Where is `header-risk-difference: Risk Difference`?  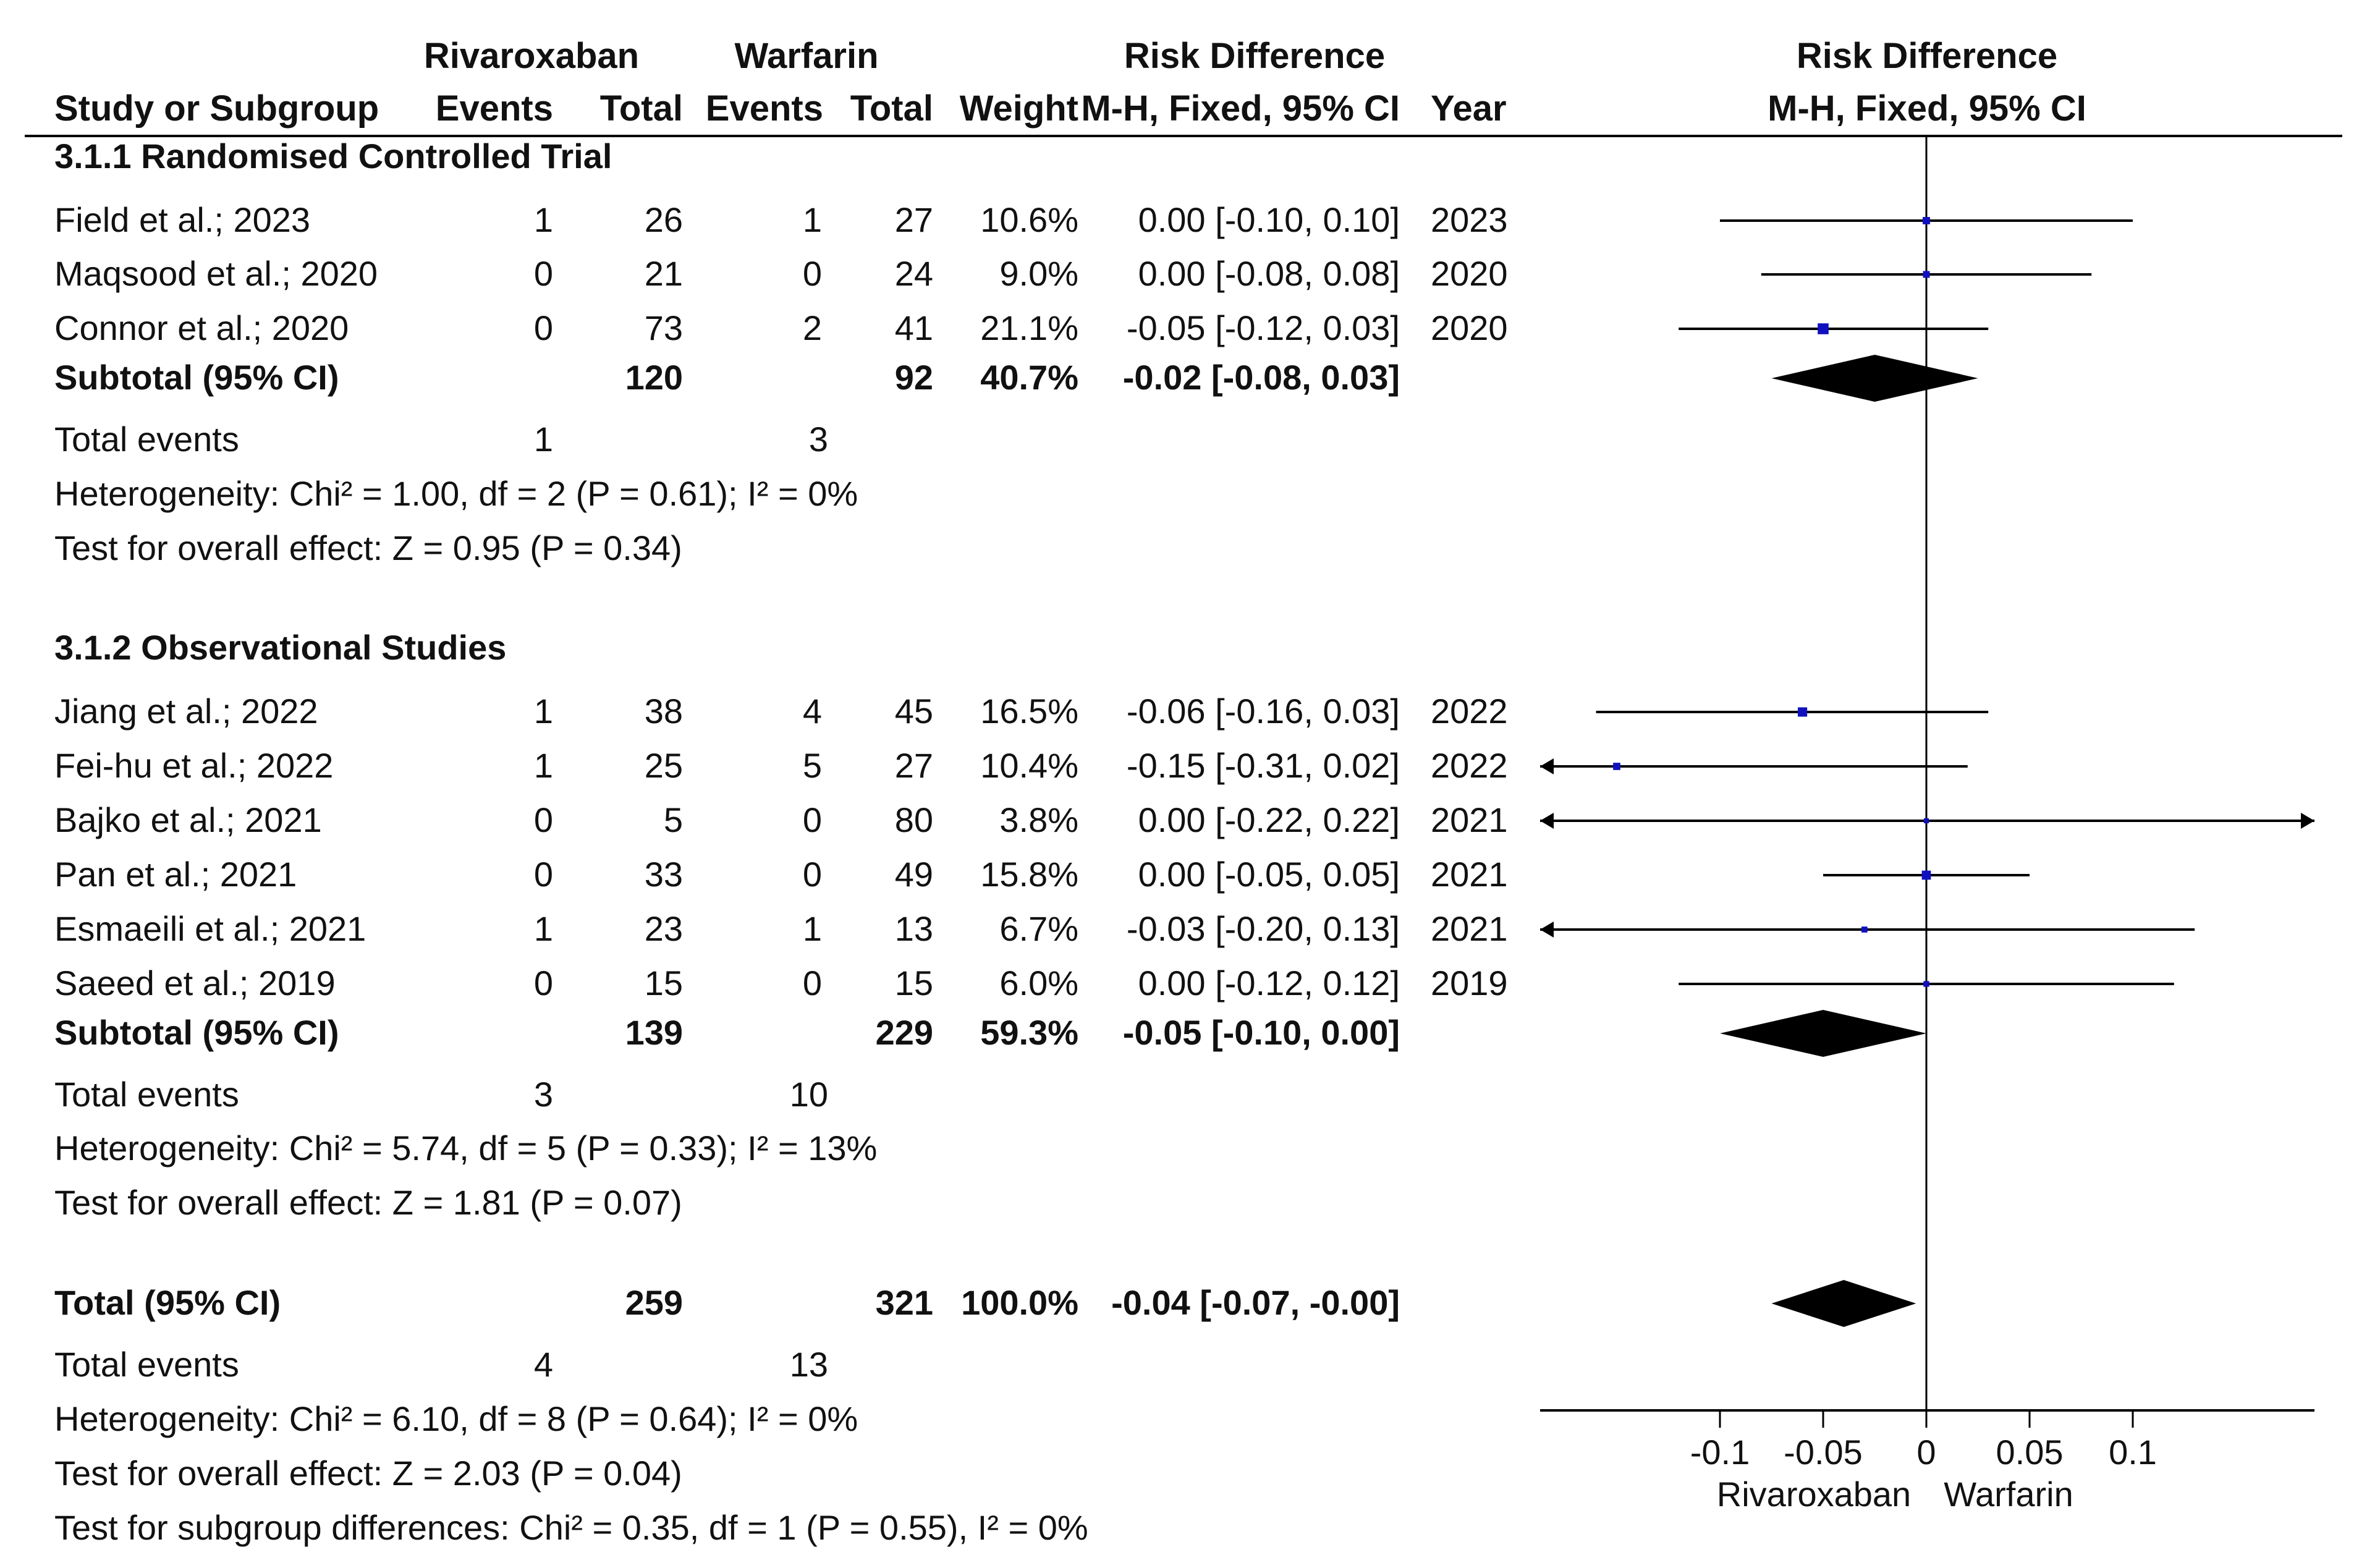
header-risk-difference: Risk Difference is located at coordinates (1254, 56).